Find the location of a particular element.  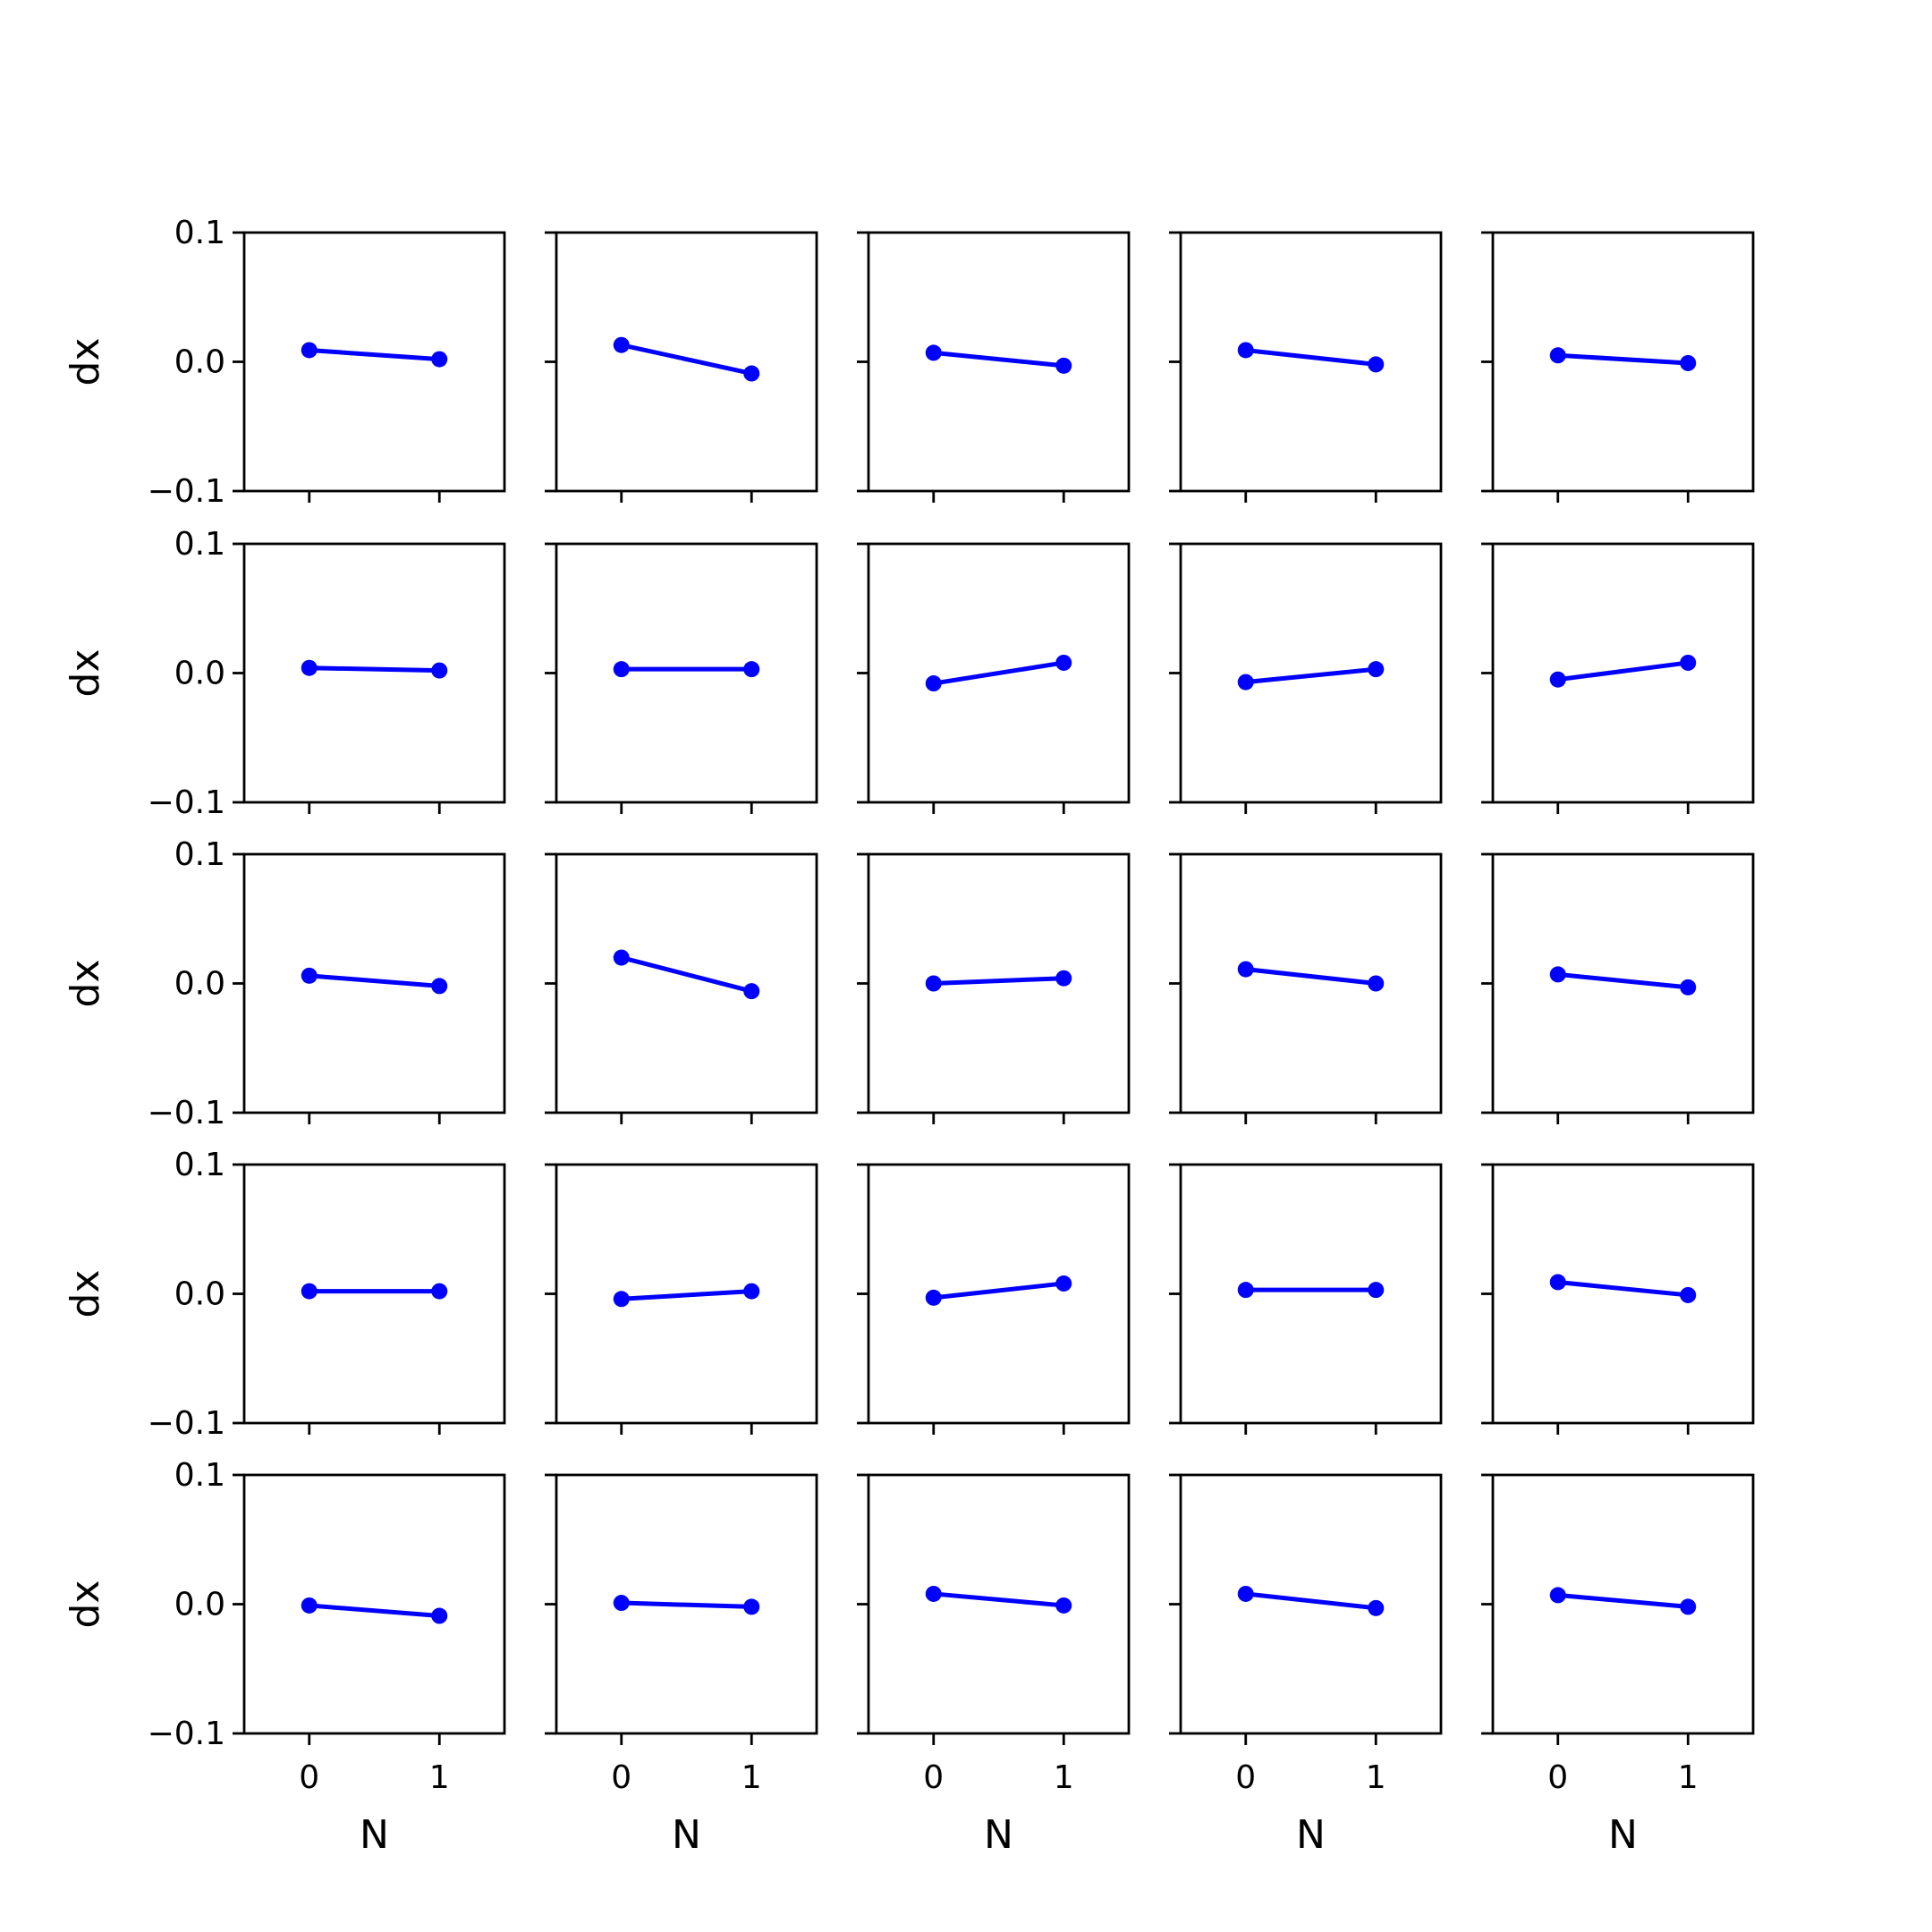

panel-frame-r1-c4 is located at coordinates (1311, 362).